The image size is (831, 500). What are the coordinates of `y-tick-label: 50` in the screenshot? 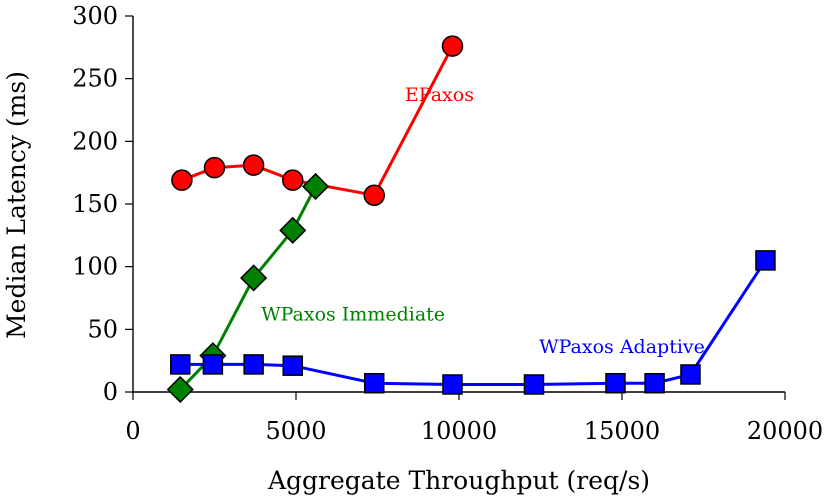 It's located at (102, 329).